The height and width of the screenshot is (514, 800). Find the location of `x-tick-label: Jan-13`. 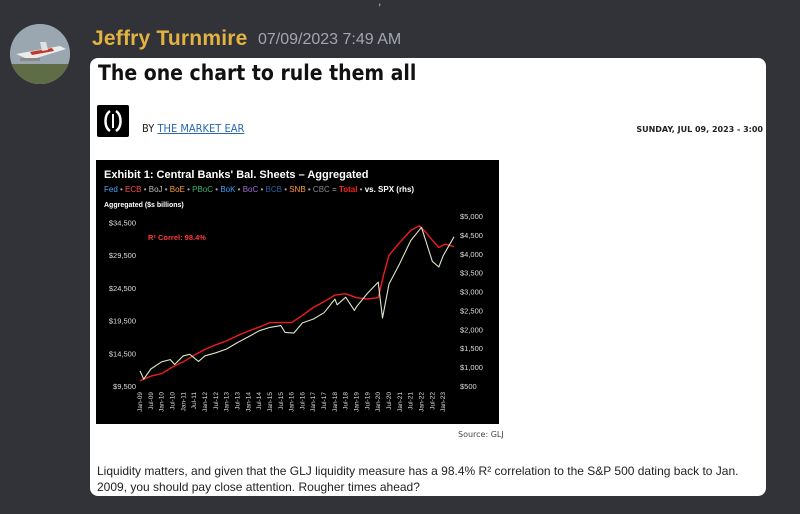

x-tick-label: Jan-13 is located at coordinates (227, 402).